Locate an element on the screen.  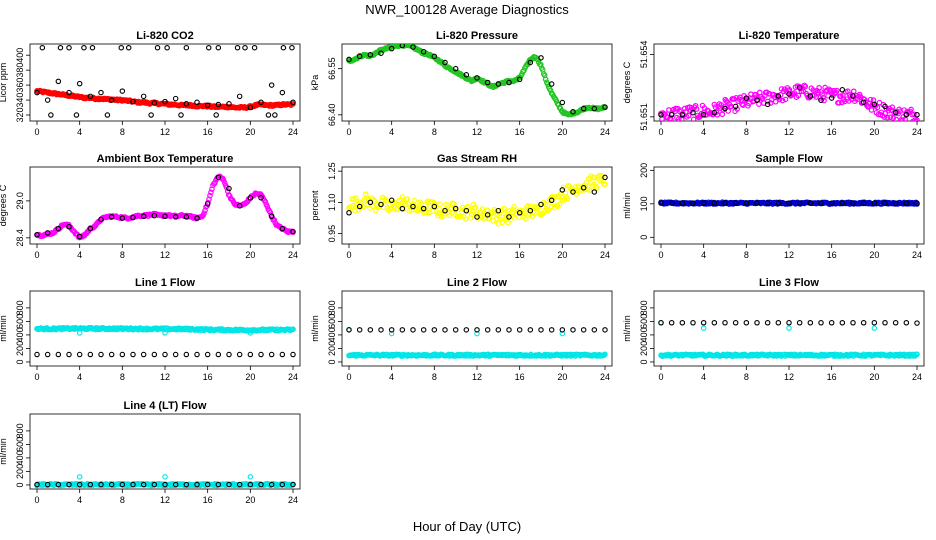
panel-ylabel: degrees C is located at coordinates (627, 82).